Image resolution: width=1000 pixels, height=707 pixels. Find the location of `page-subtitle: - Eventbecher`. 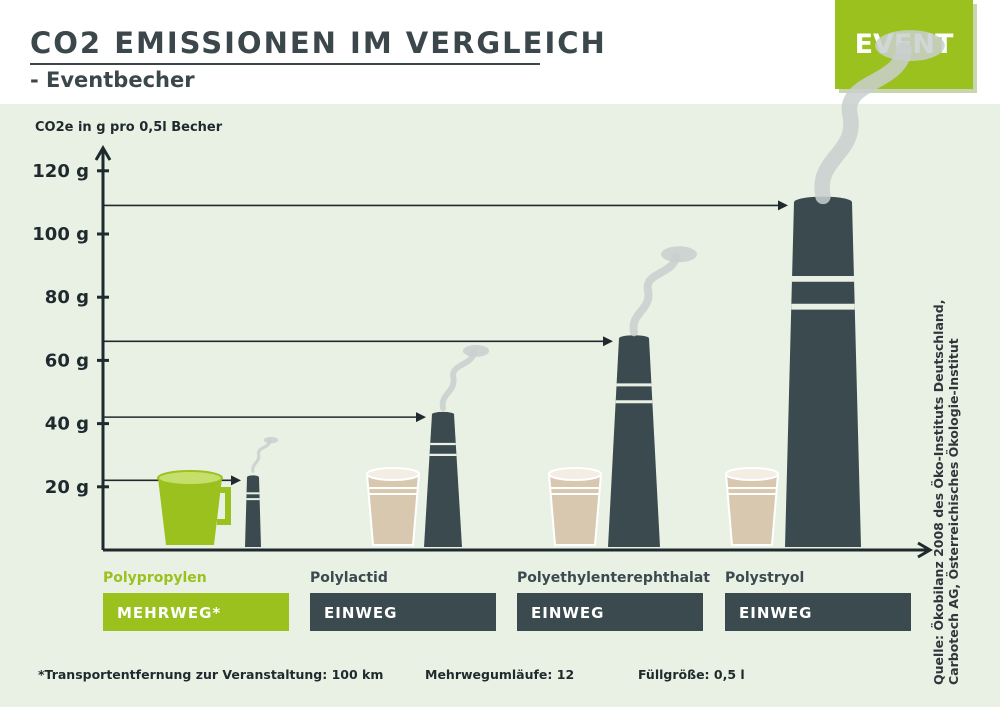

page-subtitle: - Eventbecher is located at coordinates (112, 80).